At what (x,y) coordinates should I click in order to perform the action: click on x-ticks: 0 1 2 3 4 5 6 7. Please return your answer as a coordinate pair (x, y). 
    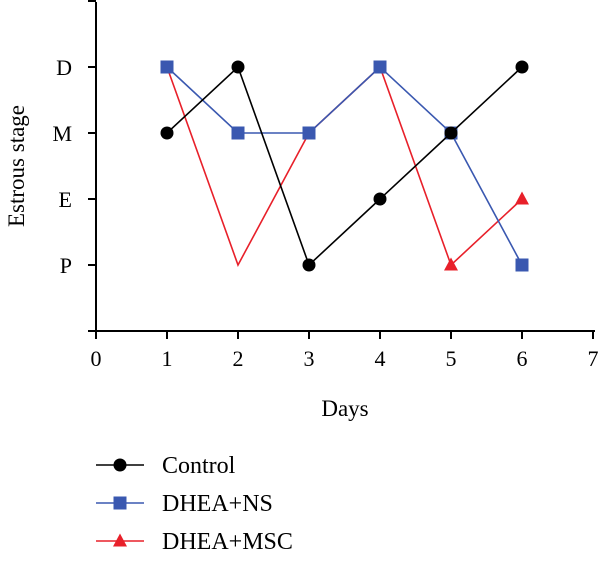
    Looking at the image, I should click on (345, 351).